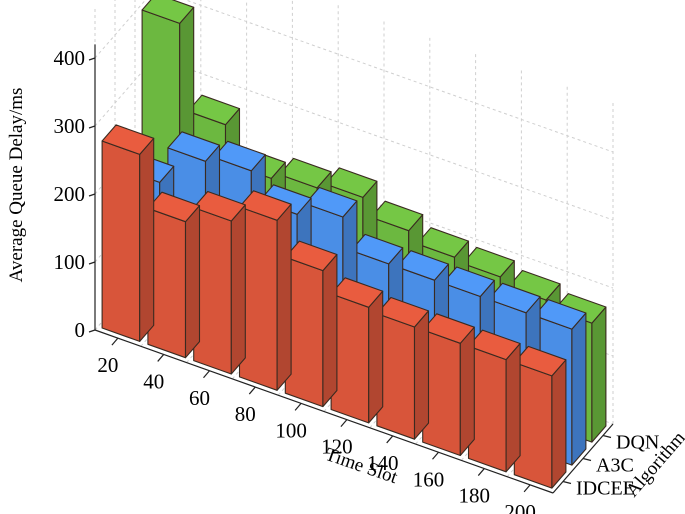 The height and width of the screenshot is (514, 685). Describe the element at coordinates (70, 126) in the screenshot. I see `z-tick-label: 300` at that location.